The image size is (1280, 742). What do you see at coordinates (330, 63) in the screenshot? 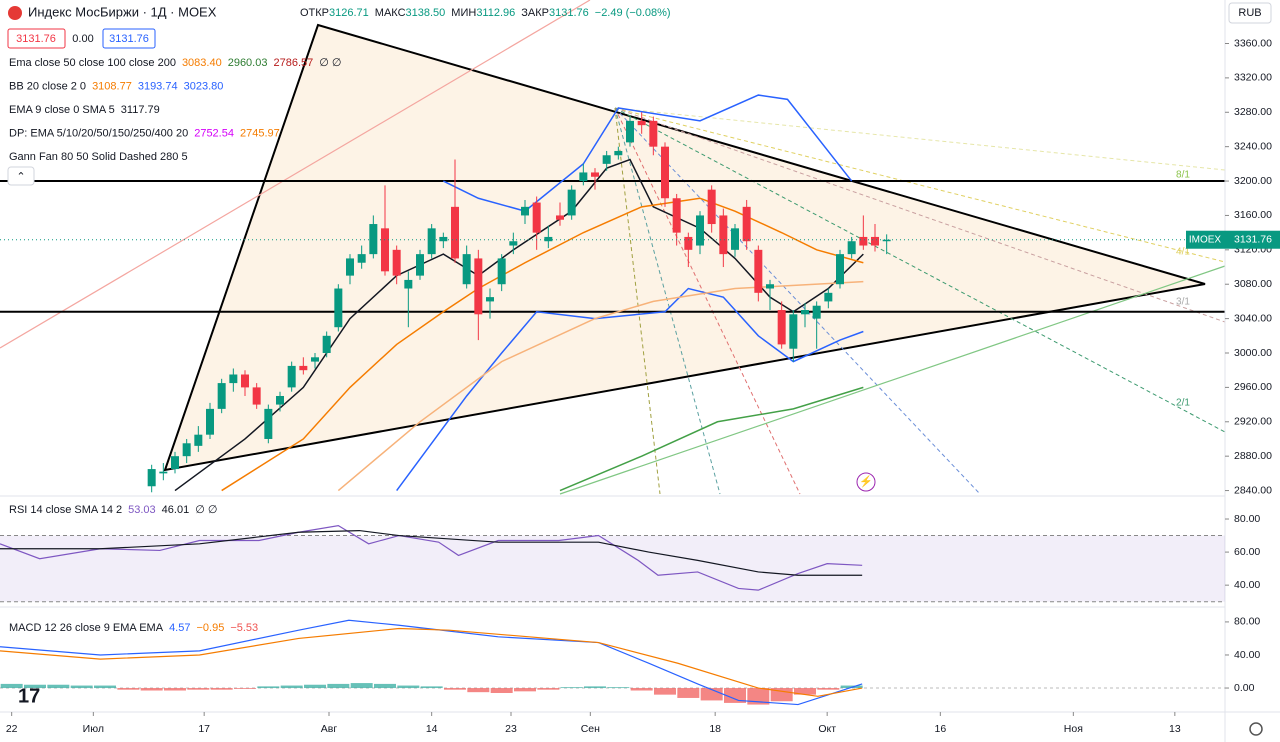
I see `legend-value: ∅ ∅` at bounding box center [330, 63].